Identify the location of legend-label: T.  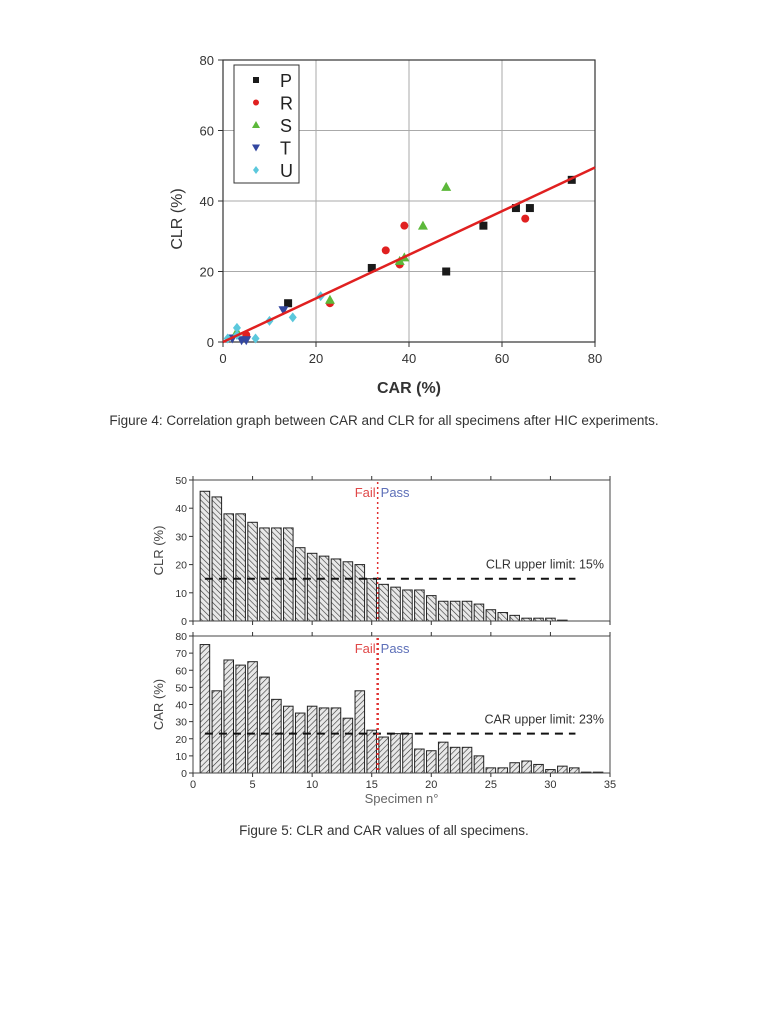
(285, 149).